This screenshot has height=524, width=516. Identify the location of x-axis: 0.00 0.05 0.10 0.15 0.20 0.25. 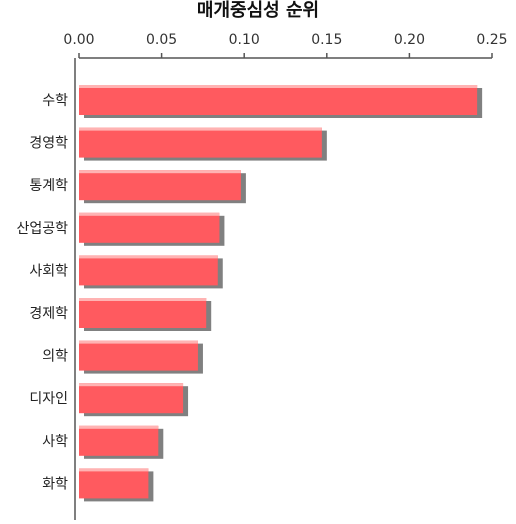
(285, 45).